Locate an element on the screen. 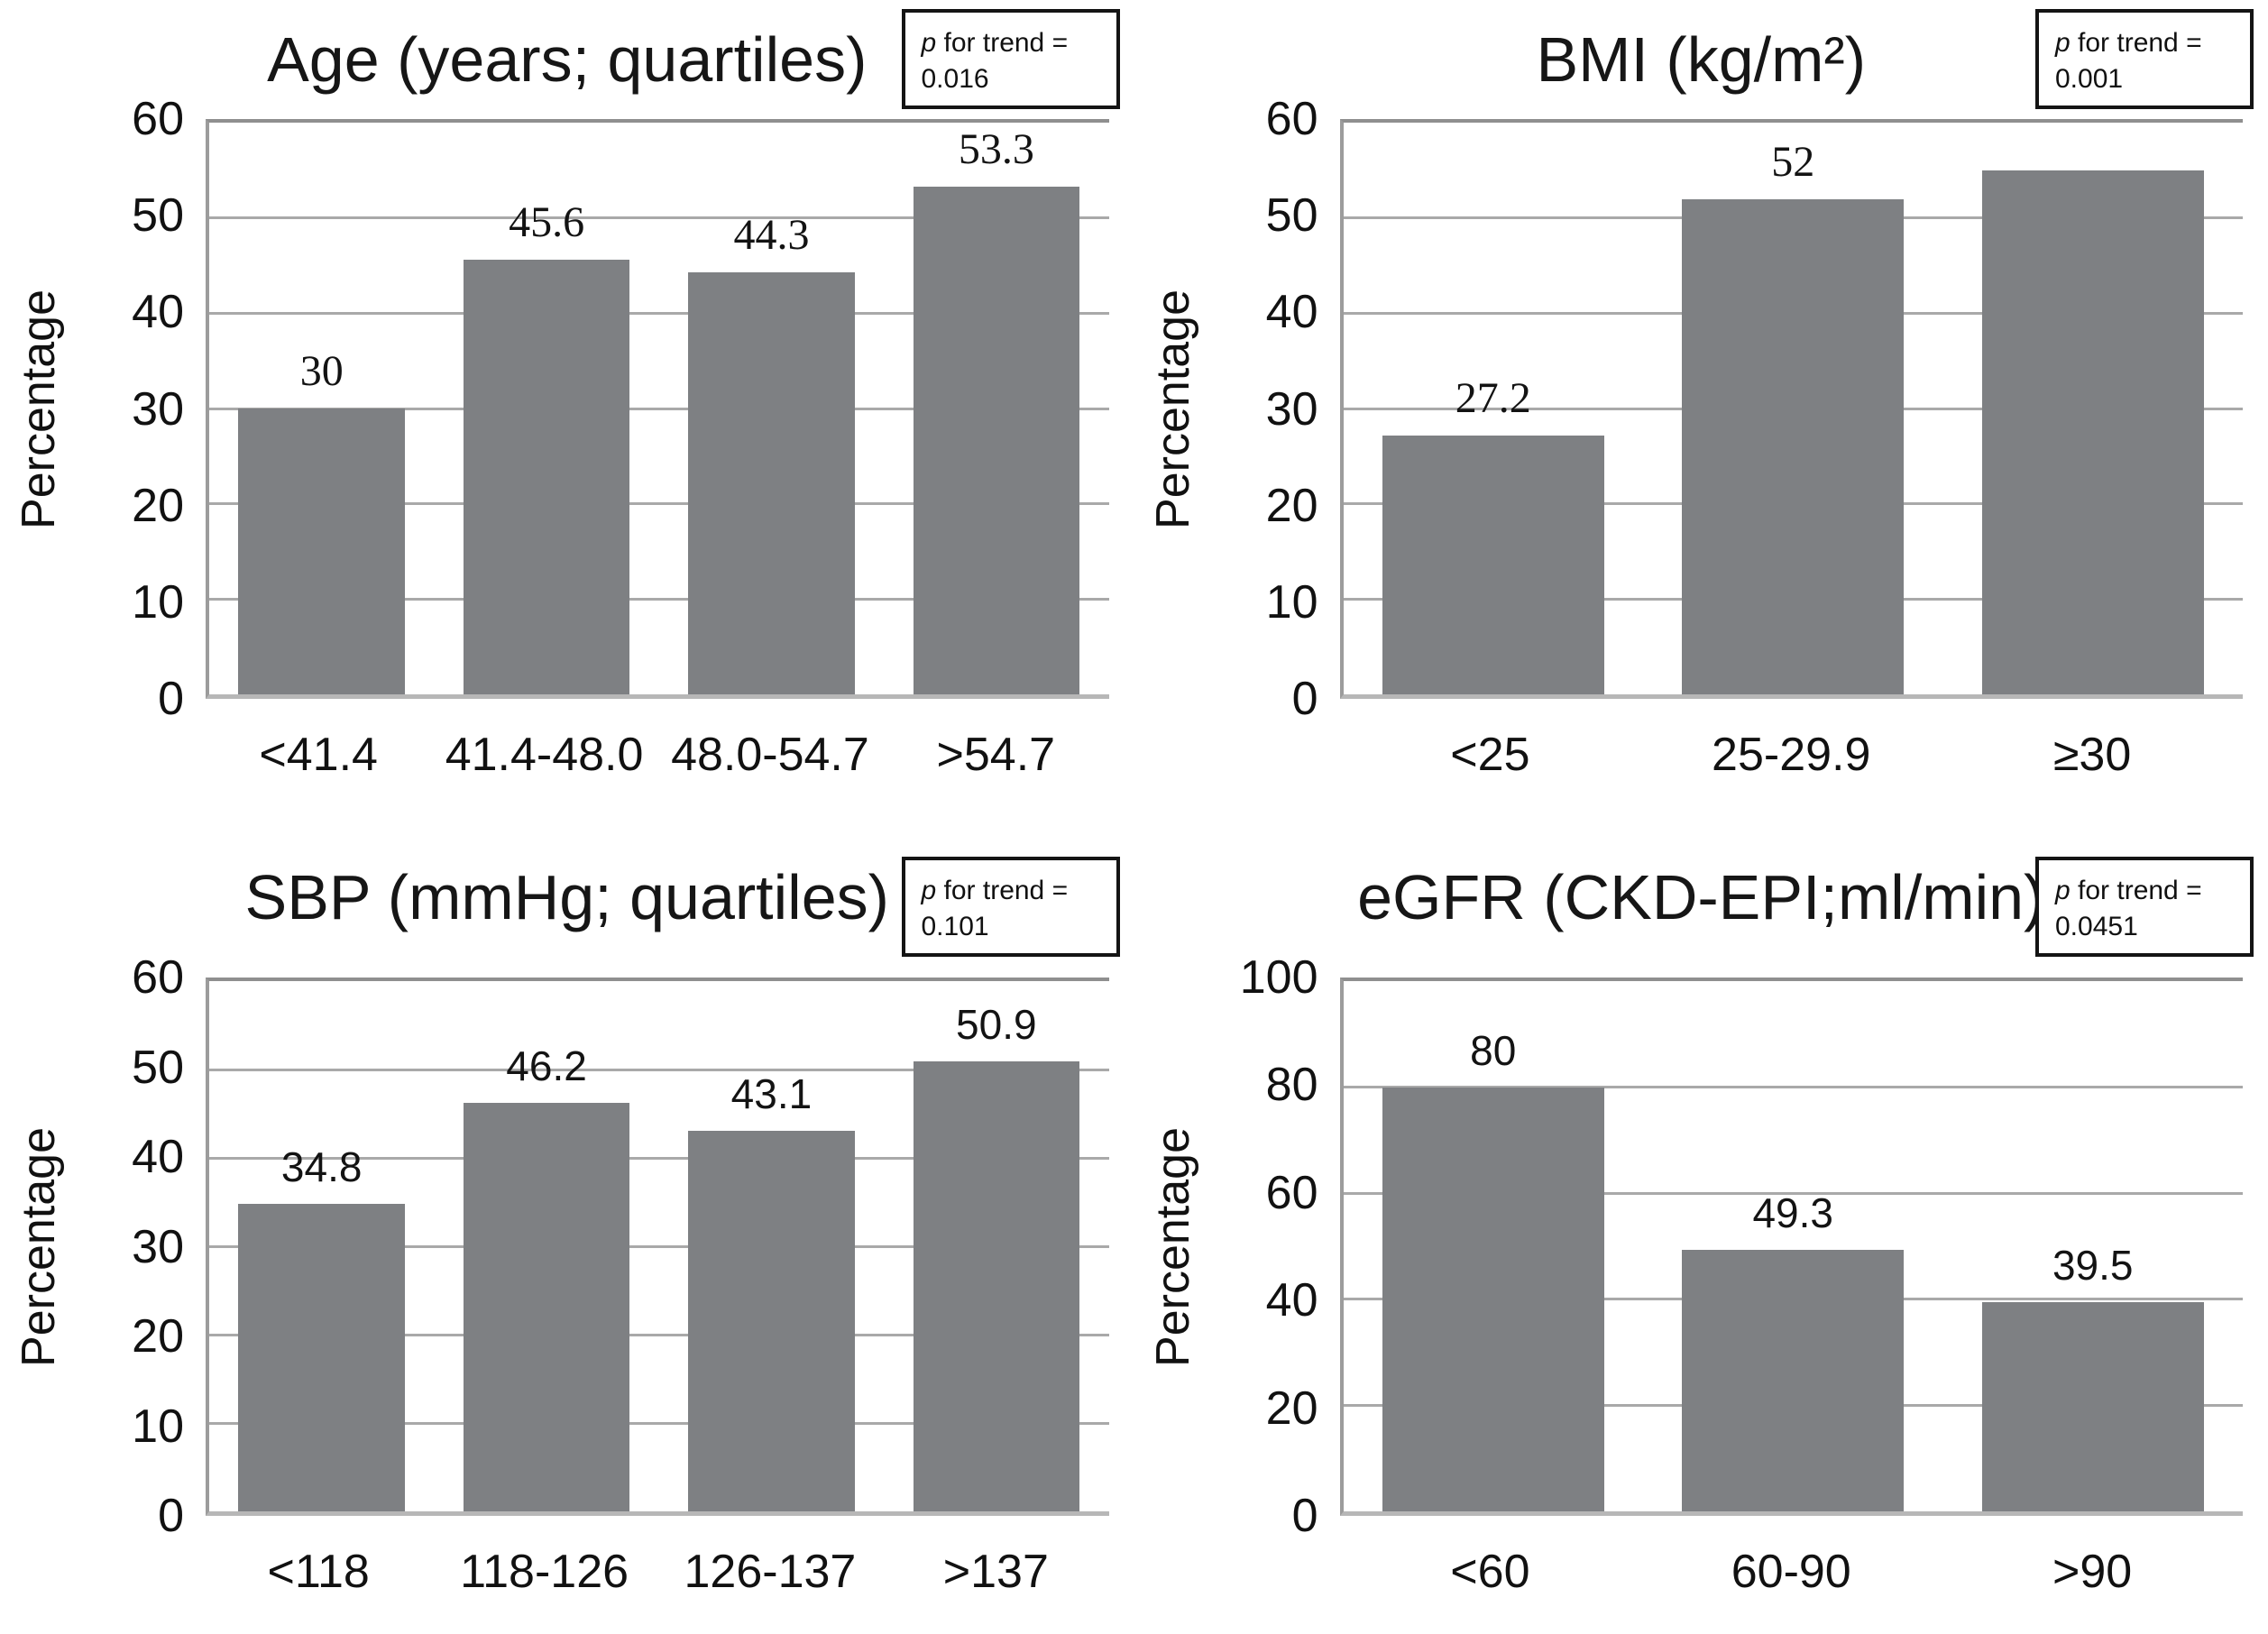  x-category-label: >54.7 is located at coordinates (996, 755).